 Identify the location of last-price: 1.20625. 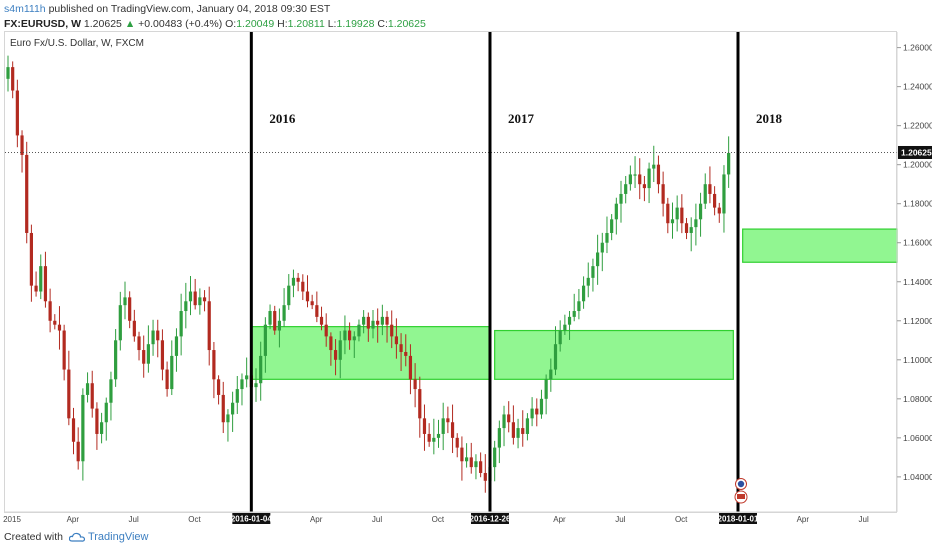
(102, 24).